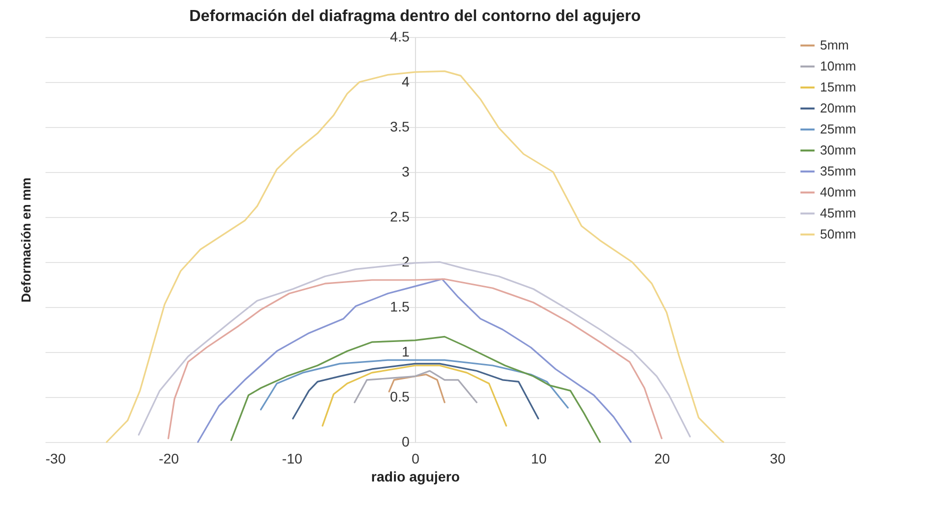  Describe the element at coordinates (400, 306) in the screenshot. I see `y-tick-label: 1.5` at that location.